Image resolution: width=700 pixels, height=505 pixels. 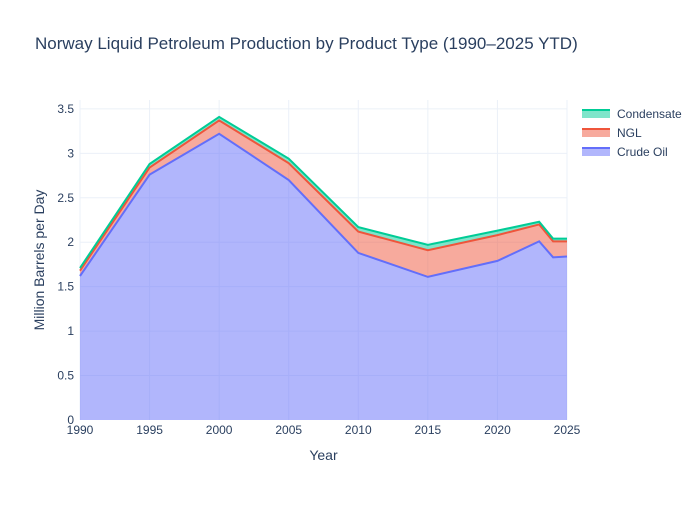 I want to click on y-tick-label: 2.5, so click(x=65, y=198).